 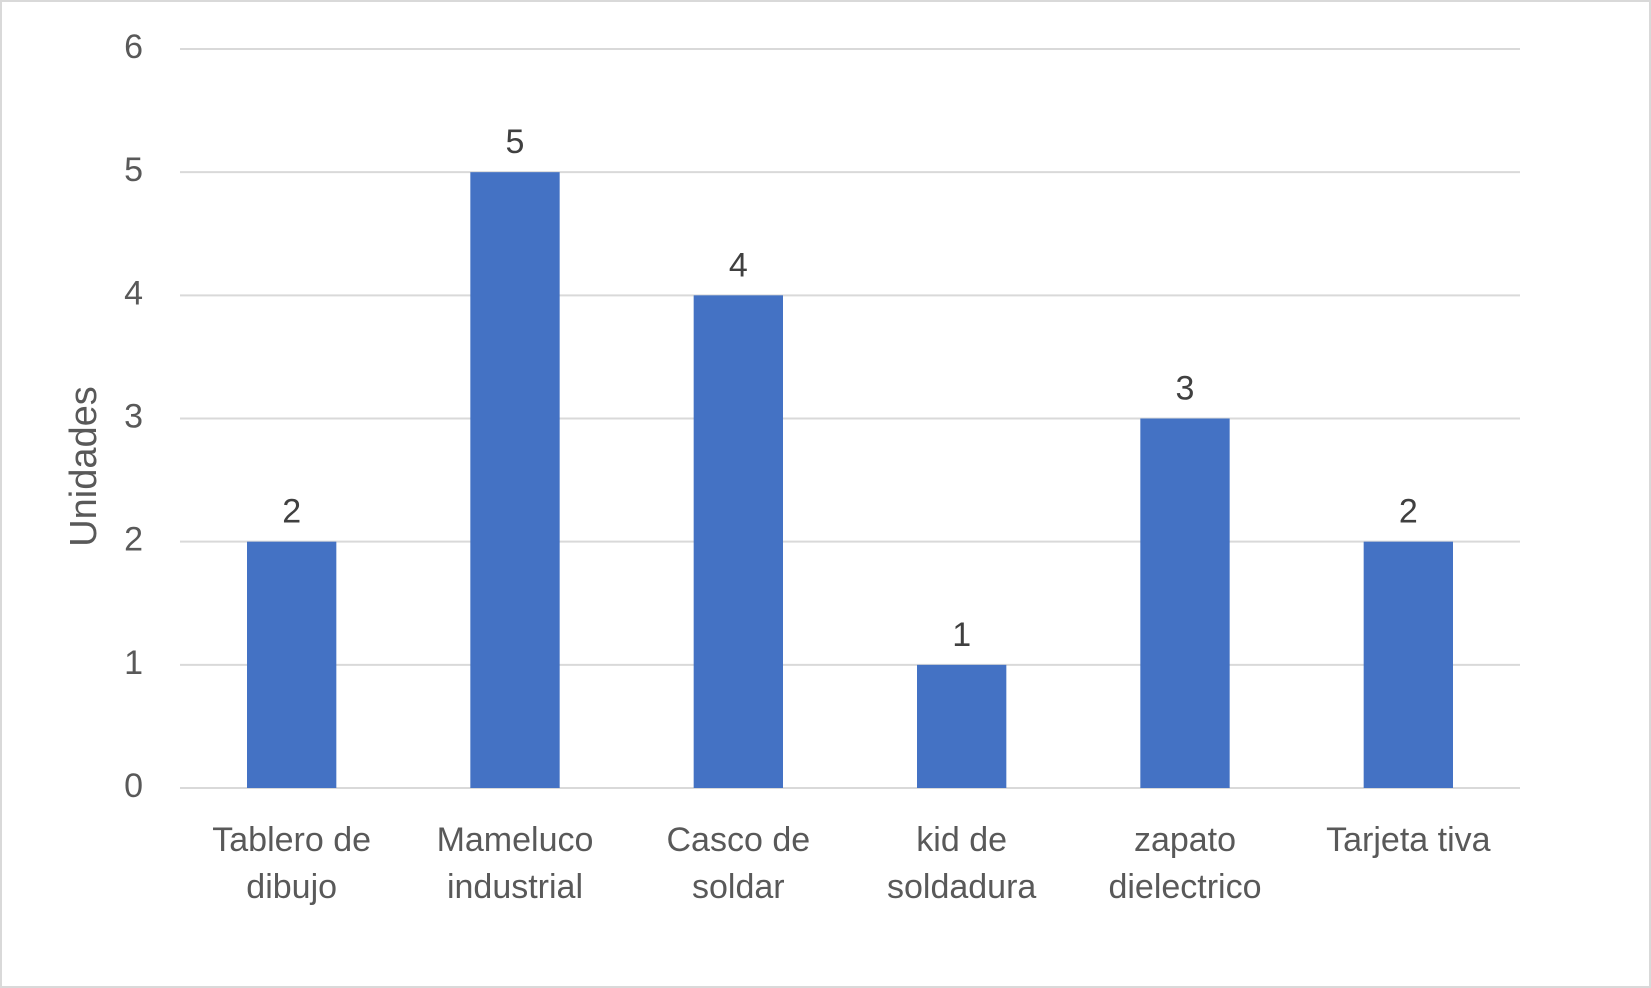 I want to click on y-axis-title: Unidades, so click(x=84, y=466).